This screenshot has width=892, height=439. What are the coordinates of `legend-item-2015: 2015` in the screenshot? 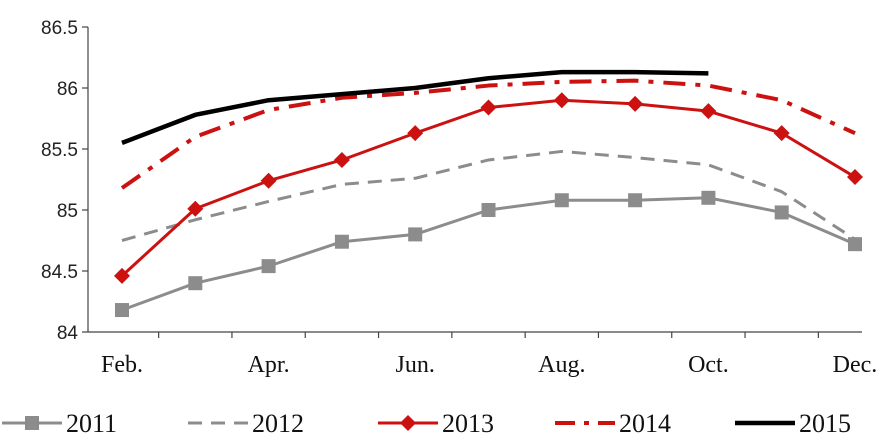 It's located at (793, 423).